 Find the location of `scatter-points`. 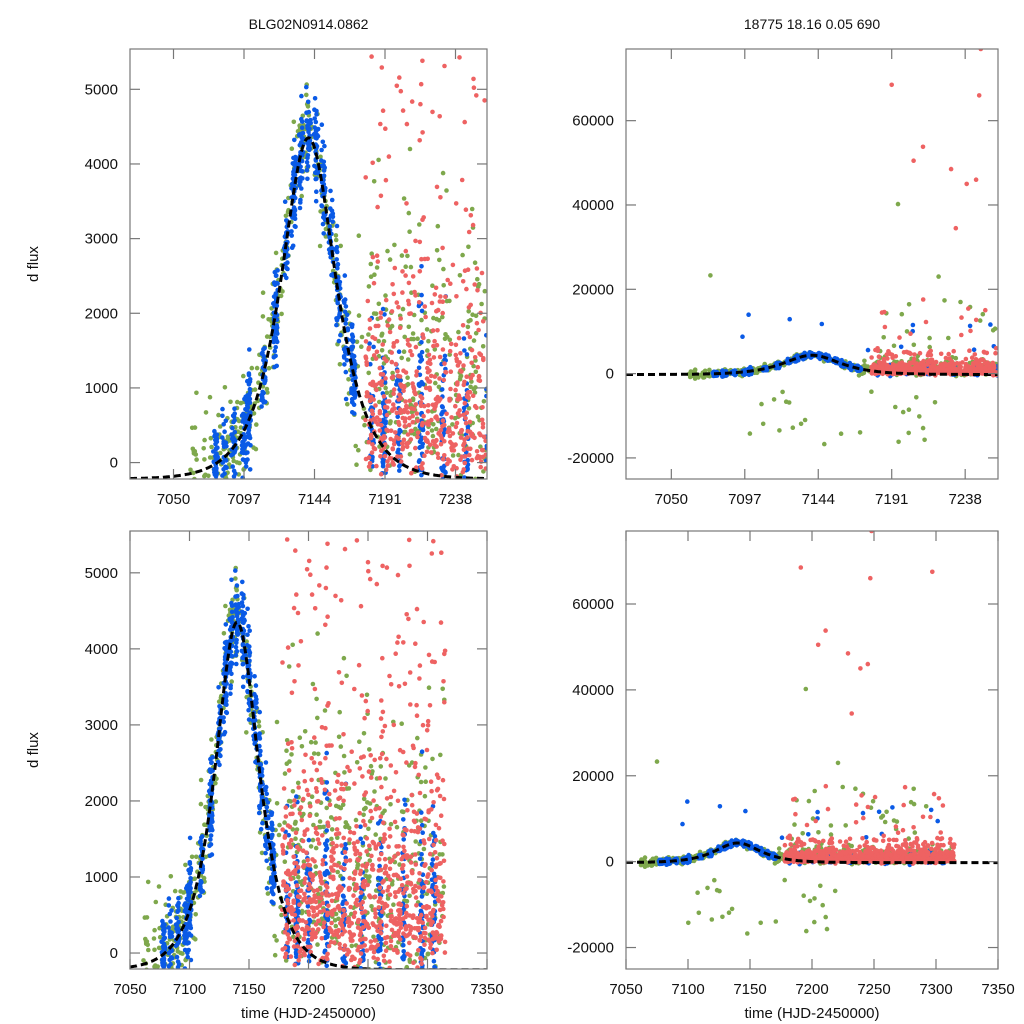

scatter-points is located at coordinates (337, 266).